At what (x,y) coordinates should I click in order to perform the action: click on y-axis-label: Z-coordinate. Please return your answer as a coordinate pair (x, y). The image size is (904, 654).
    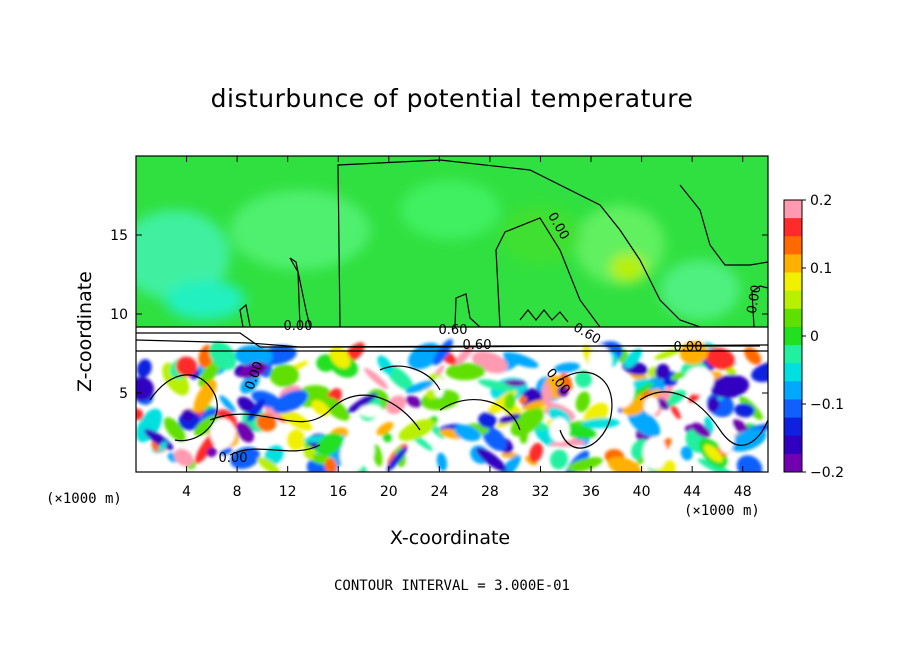
    Looking at the image, I should click on (85, 331).